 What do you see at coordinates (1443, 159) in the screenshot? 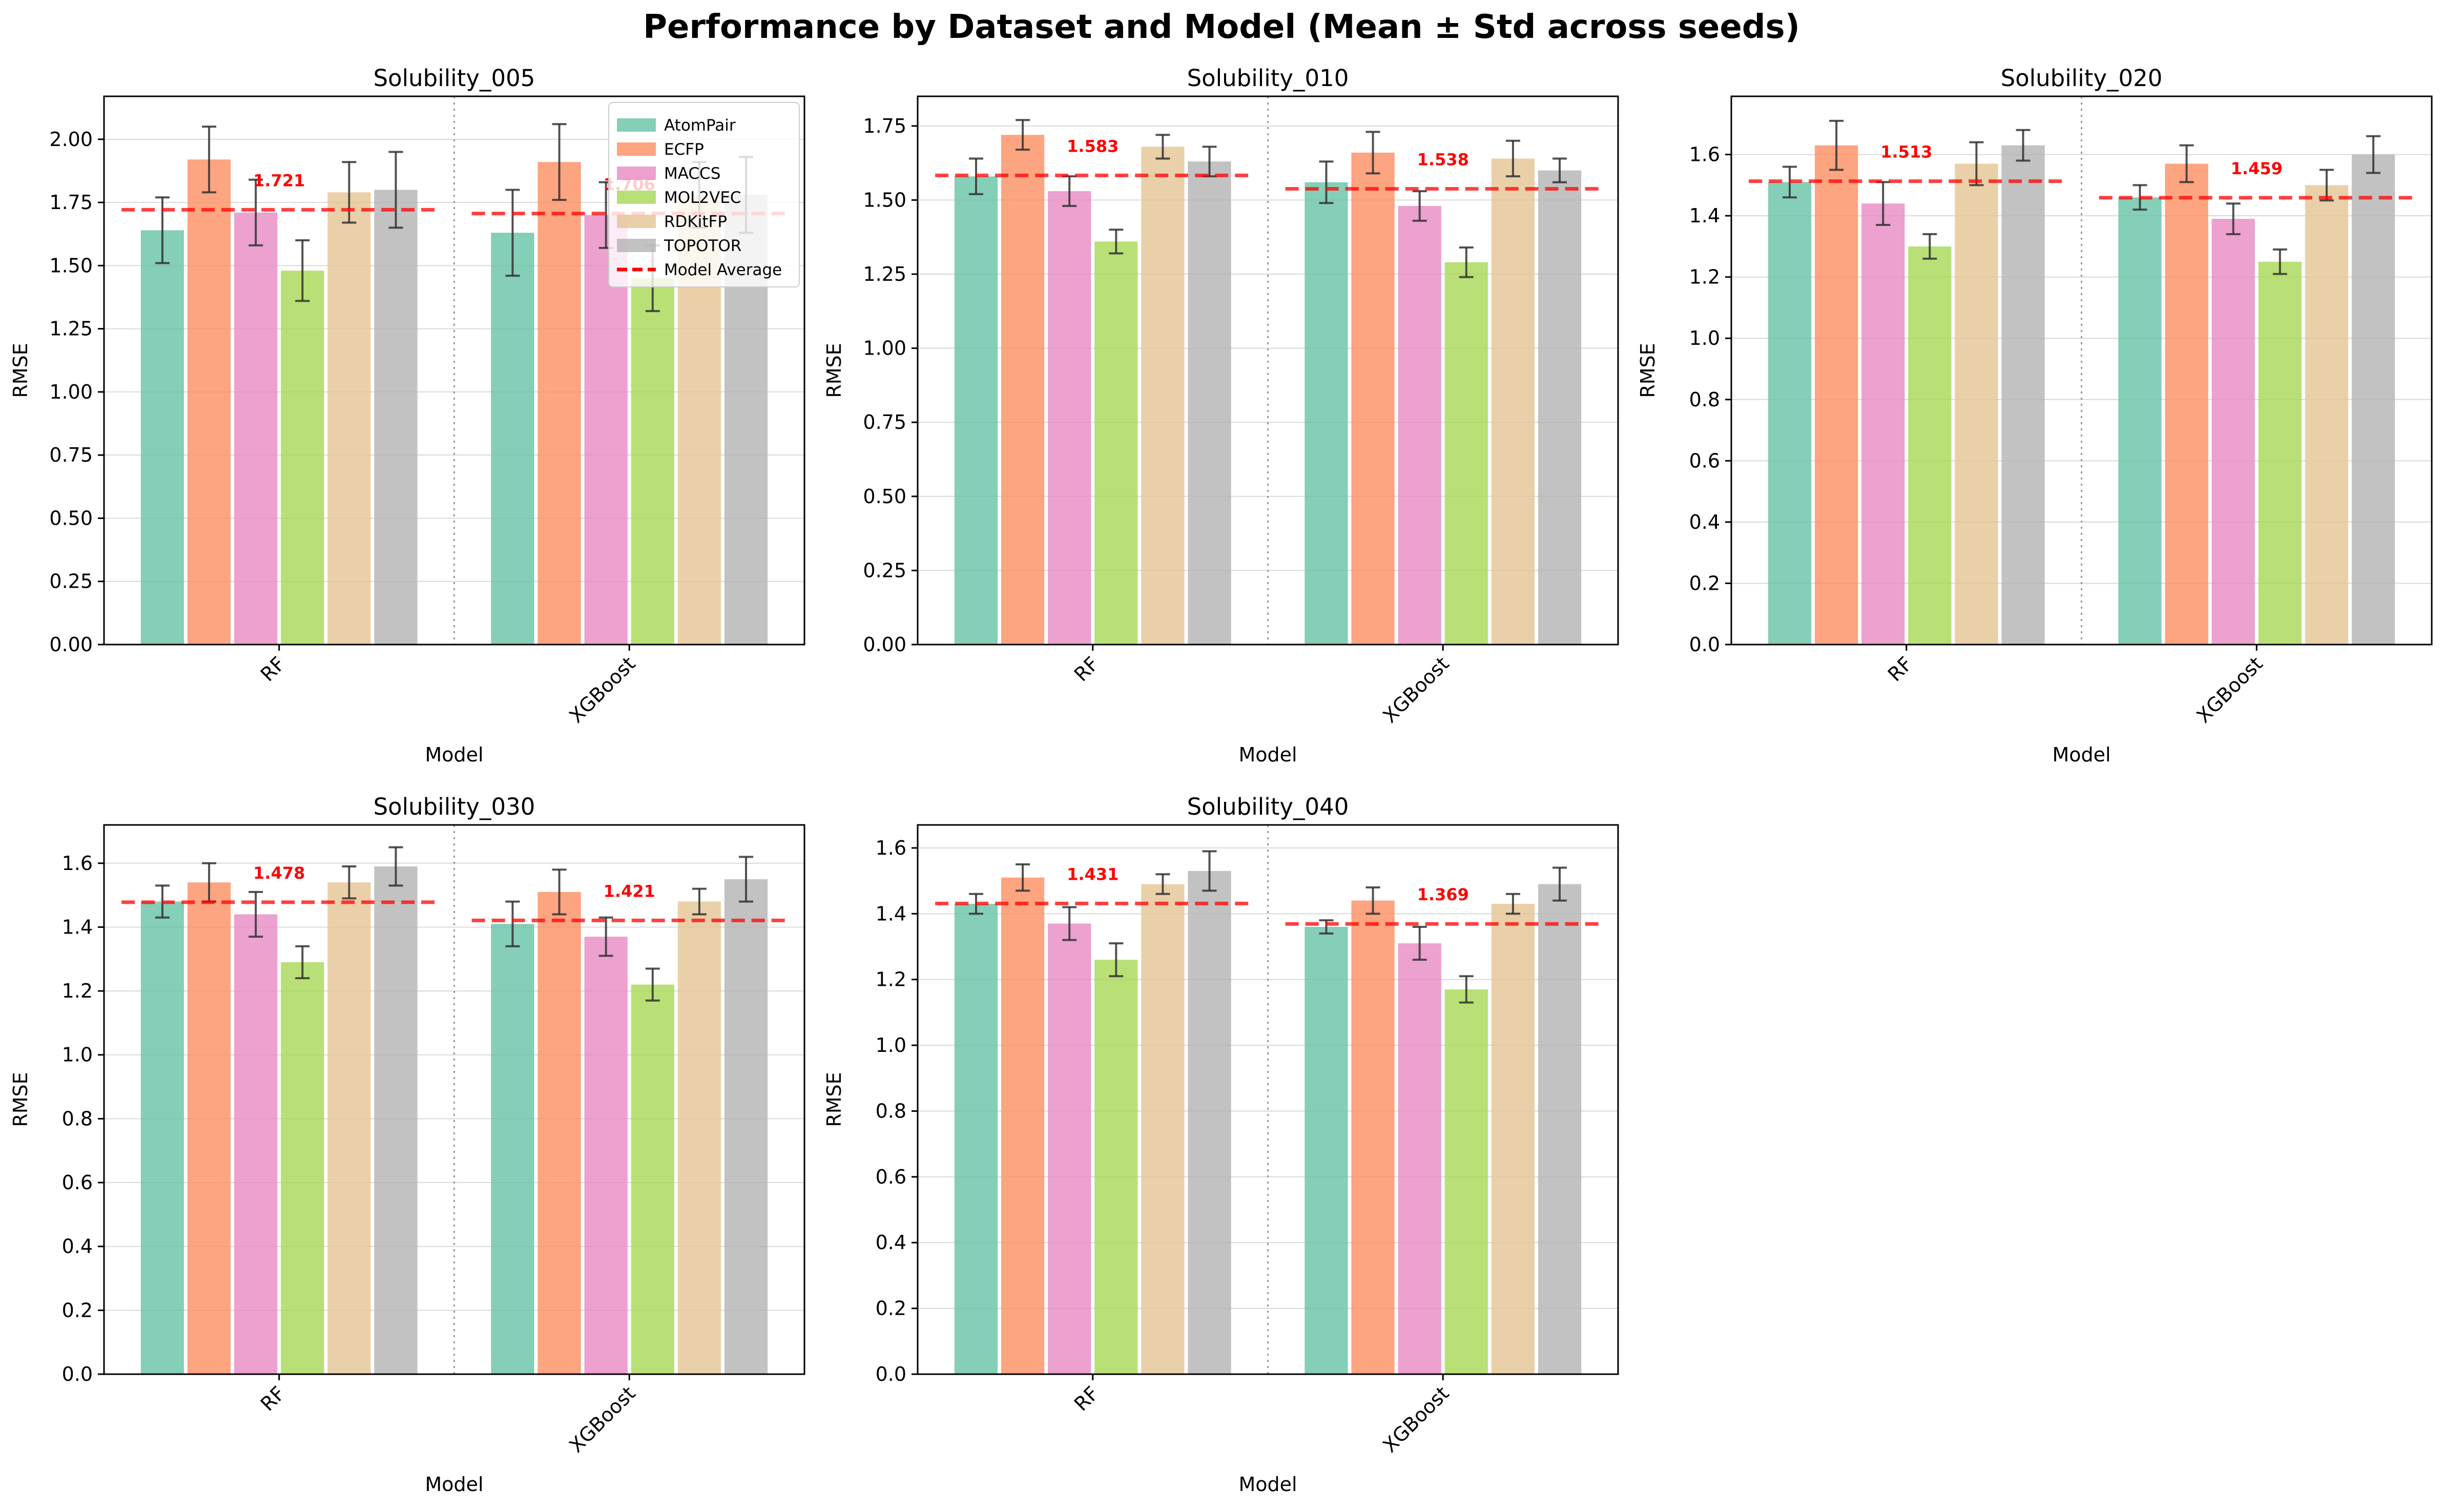
I see `model-average-label: 1.538` at bounding box center [1443, 159].